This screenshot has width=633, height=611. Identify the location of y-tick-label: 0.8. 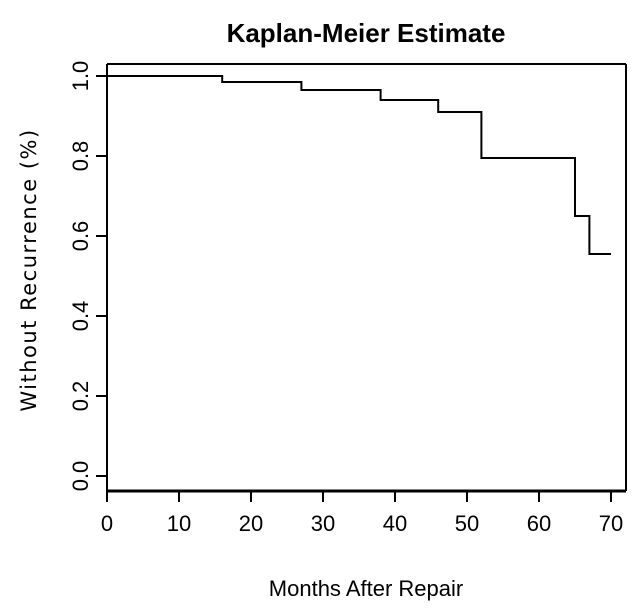
(80, 156).